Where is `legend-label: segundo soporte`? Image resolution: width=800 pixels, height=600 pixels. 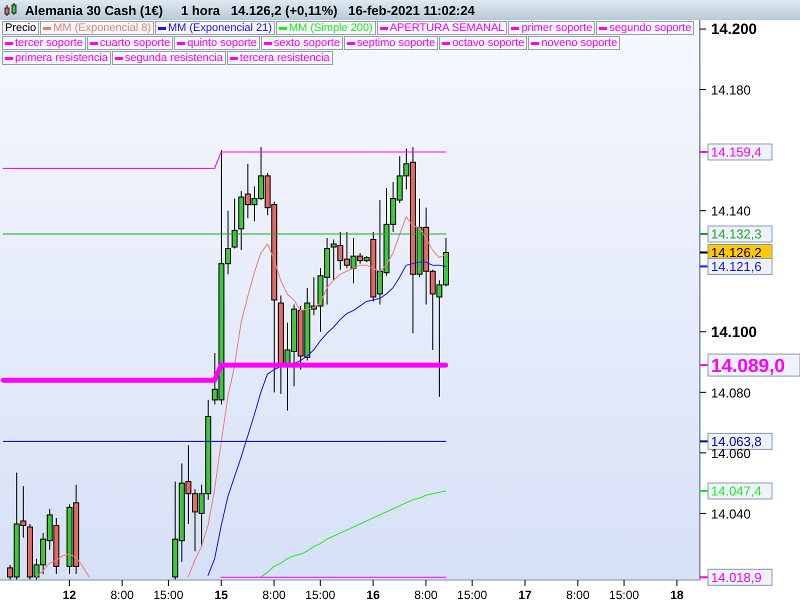
legend-label: segundo soporte is located at coordinates (650, 28).